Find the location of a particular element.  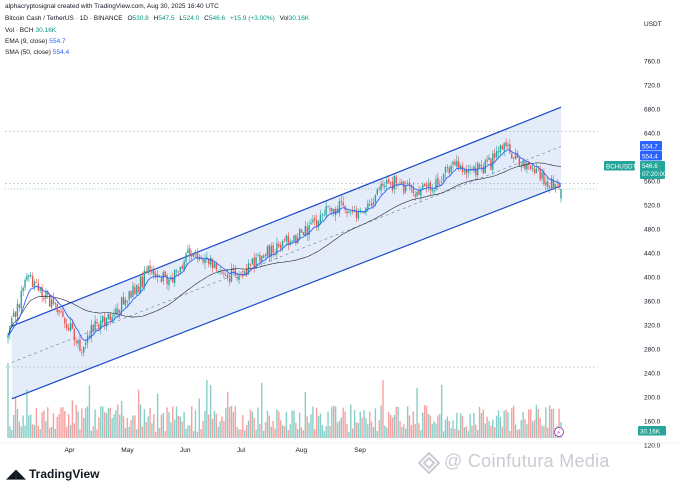

event-icon is located at coordinates (559, 432).